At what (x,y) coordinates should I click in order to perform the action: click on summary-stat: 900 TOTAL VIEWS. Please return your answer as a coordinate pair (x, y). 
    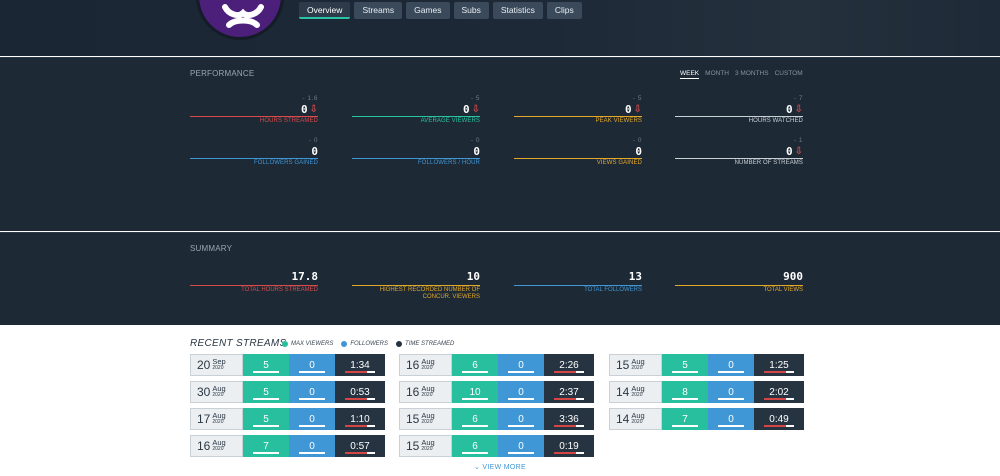
    Looking at the image, I should click on (739, 290).